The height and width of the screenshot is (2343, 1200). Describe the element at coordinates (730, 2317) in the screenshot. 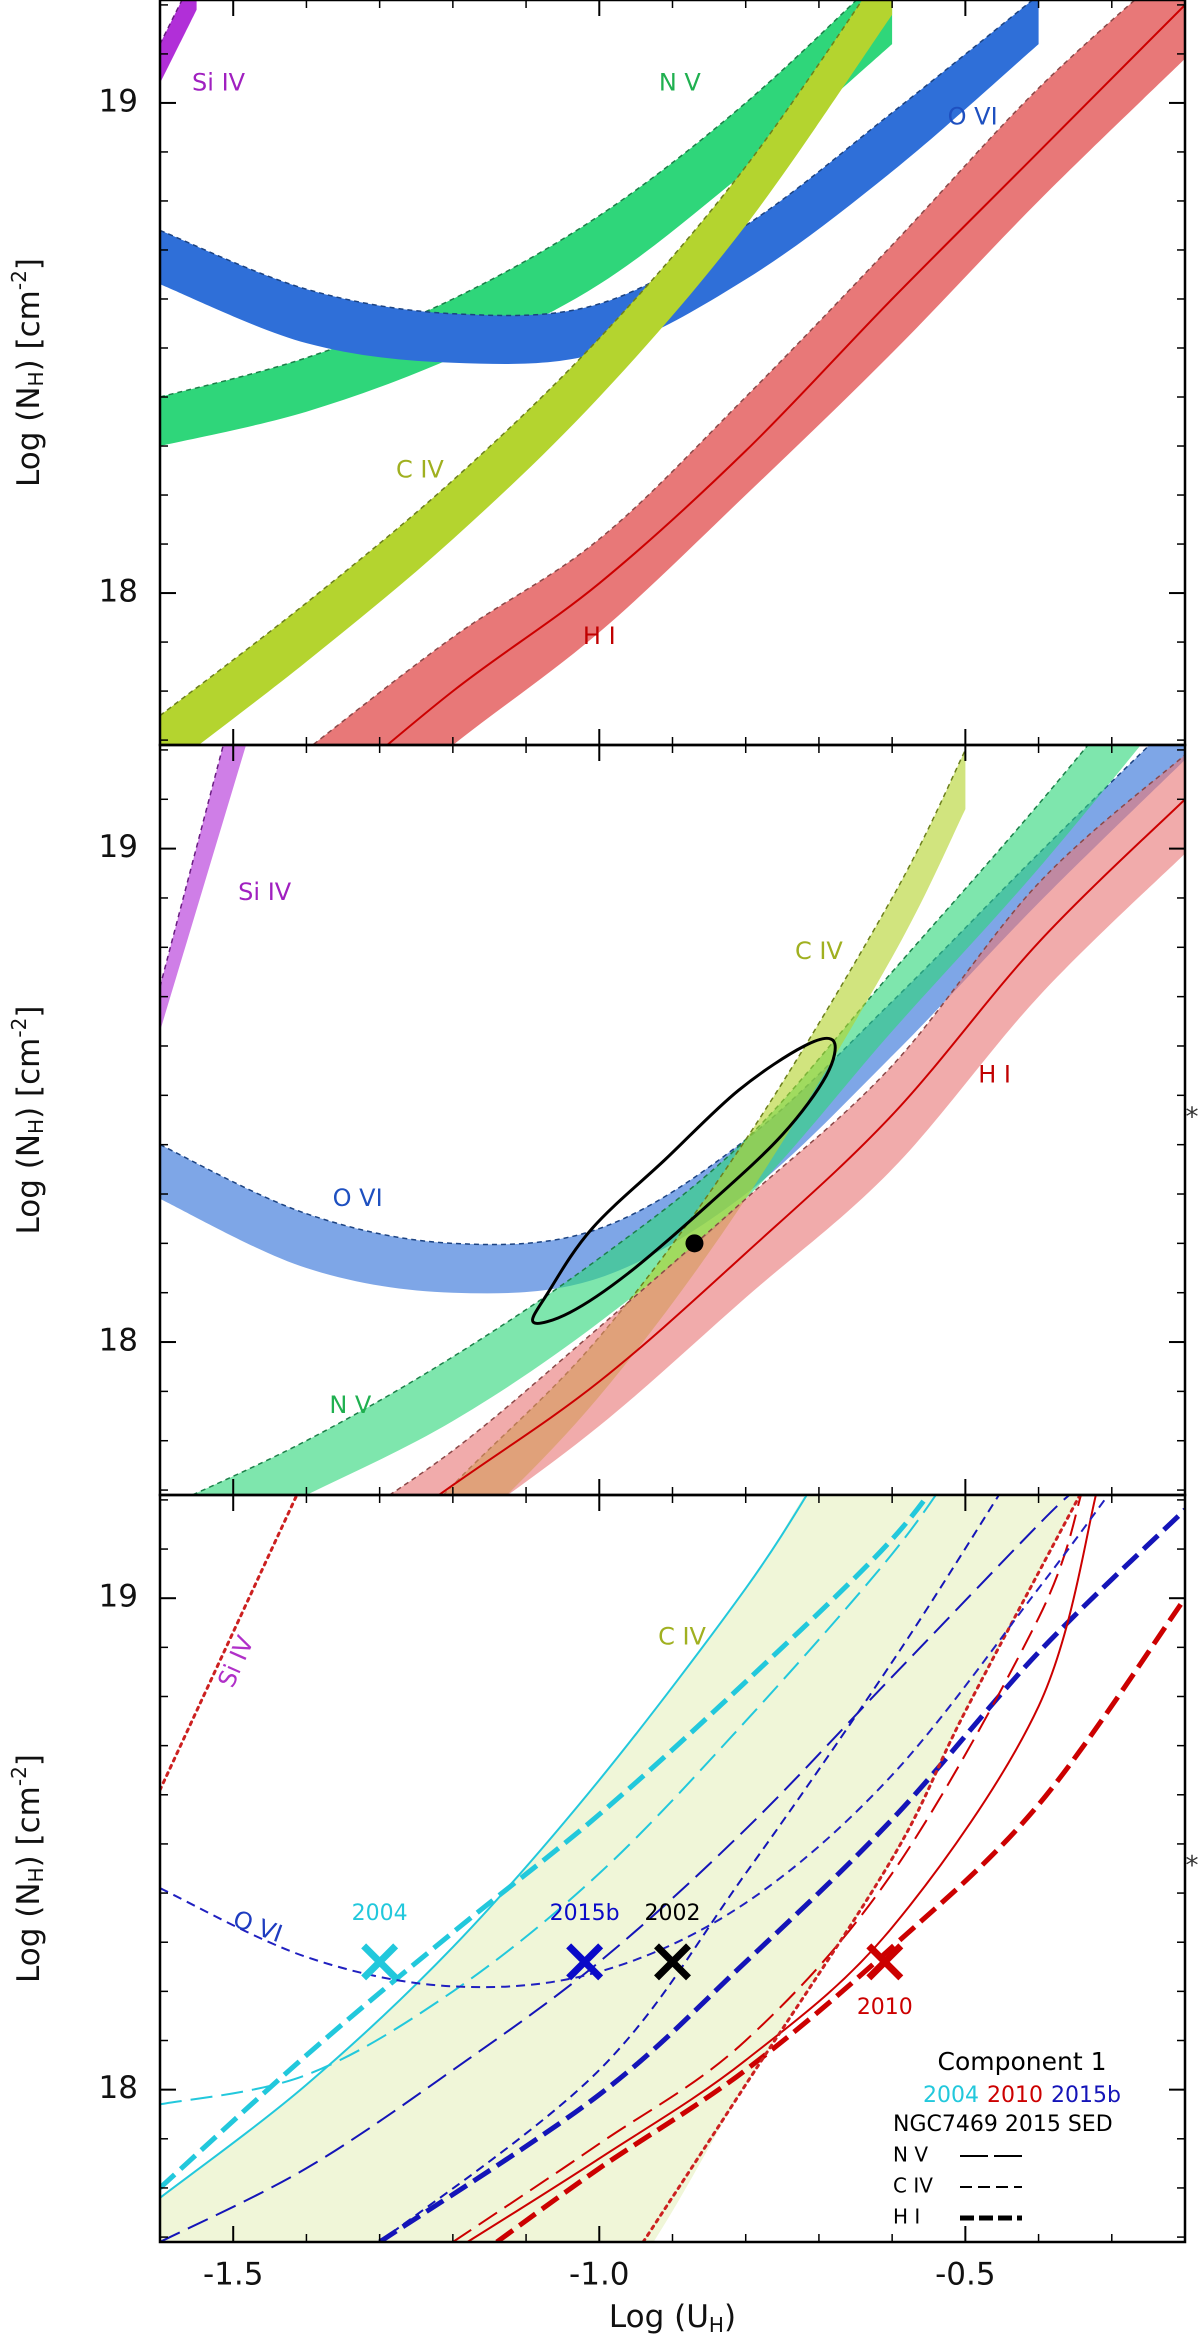

I see `x-axis-label-part: )` at that location.